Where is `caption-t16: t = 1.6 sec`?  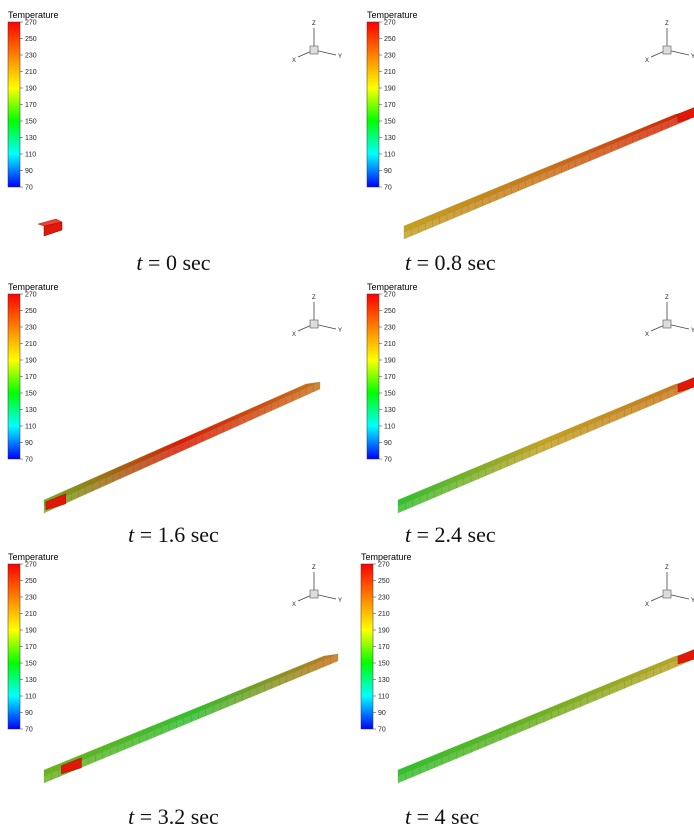
caption-t16: t = 1.6 sec is located at coordinates (173, 534).